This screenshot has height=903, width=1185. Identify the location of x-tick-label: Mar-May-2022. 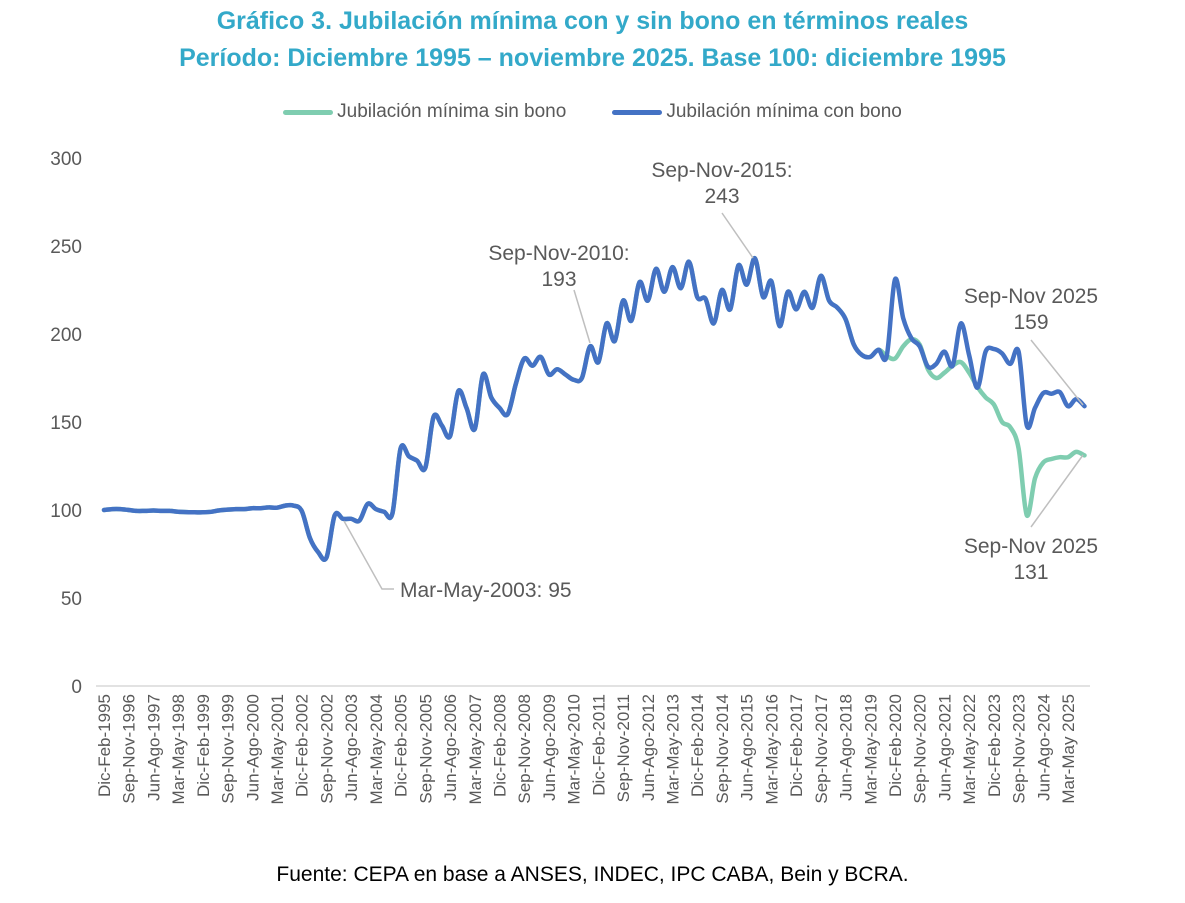
(969, 749).